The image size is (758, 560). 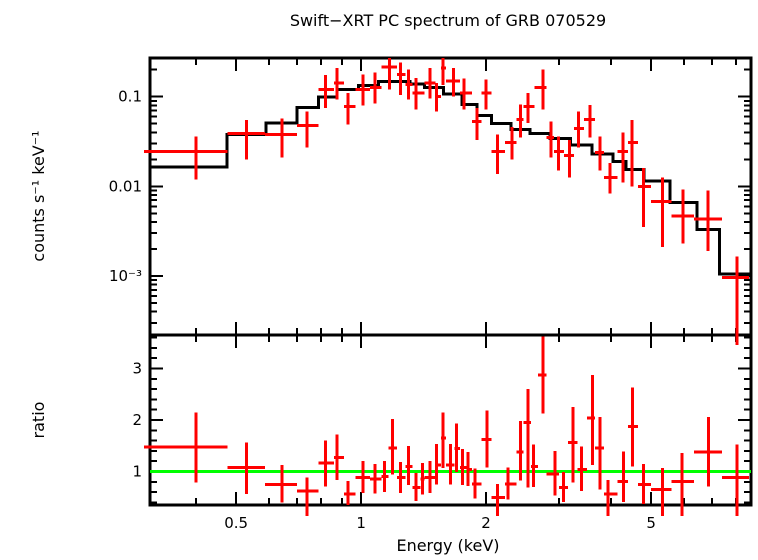 What do you see at coordinates (137, 472) in the screenshot?
I see `y-tick-label: 1` at bounding box center [137, 472].